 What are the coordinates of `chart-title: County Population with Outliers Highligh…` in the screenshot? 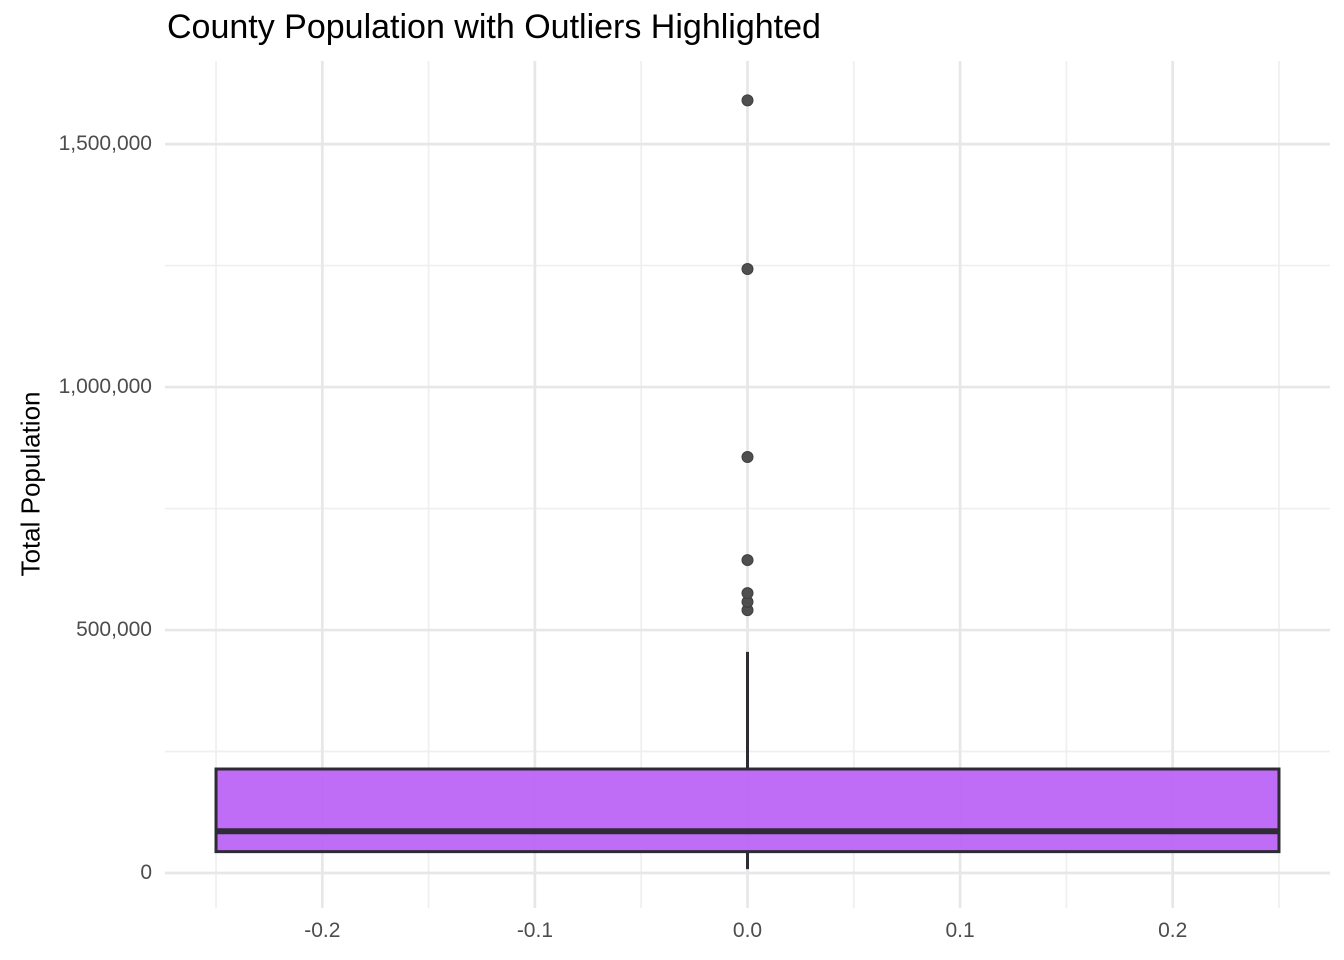 It's located at (494, 27).